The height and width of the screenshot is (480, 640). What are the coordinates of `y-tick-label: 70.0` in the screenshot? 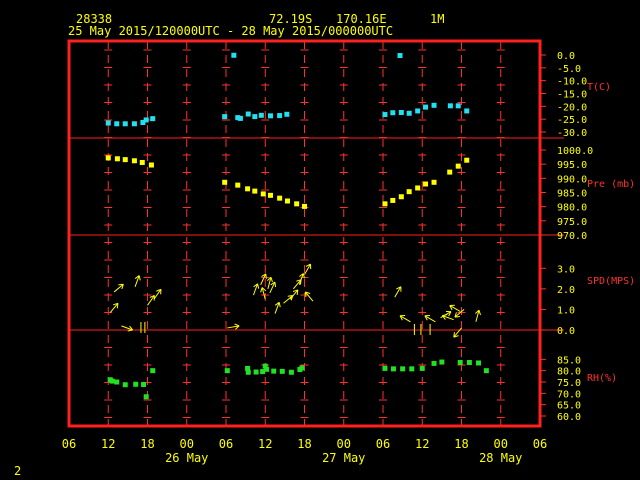 It's located at (569, 394).